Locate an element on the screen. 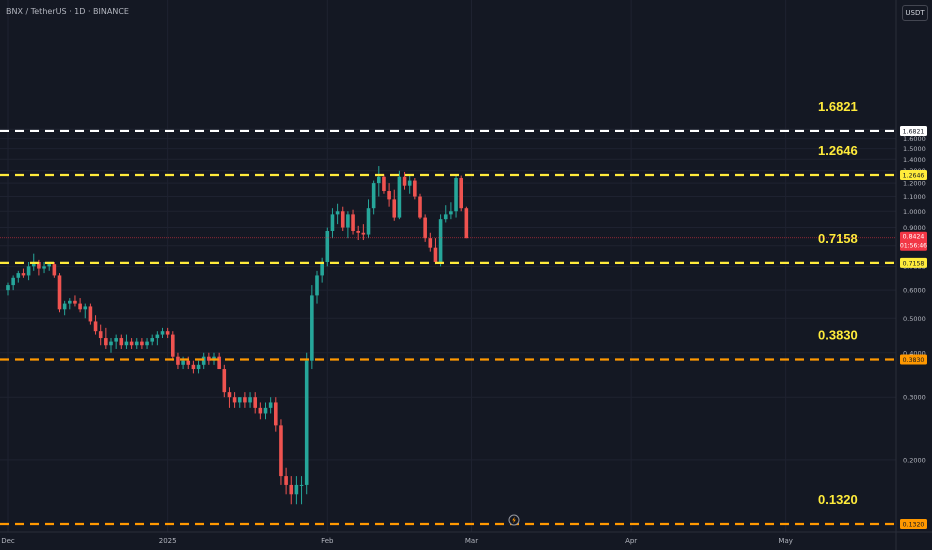 This screenshot has height=550, width=932. price-tick-label: 1.5000 is located at coordinates (914, 149).